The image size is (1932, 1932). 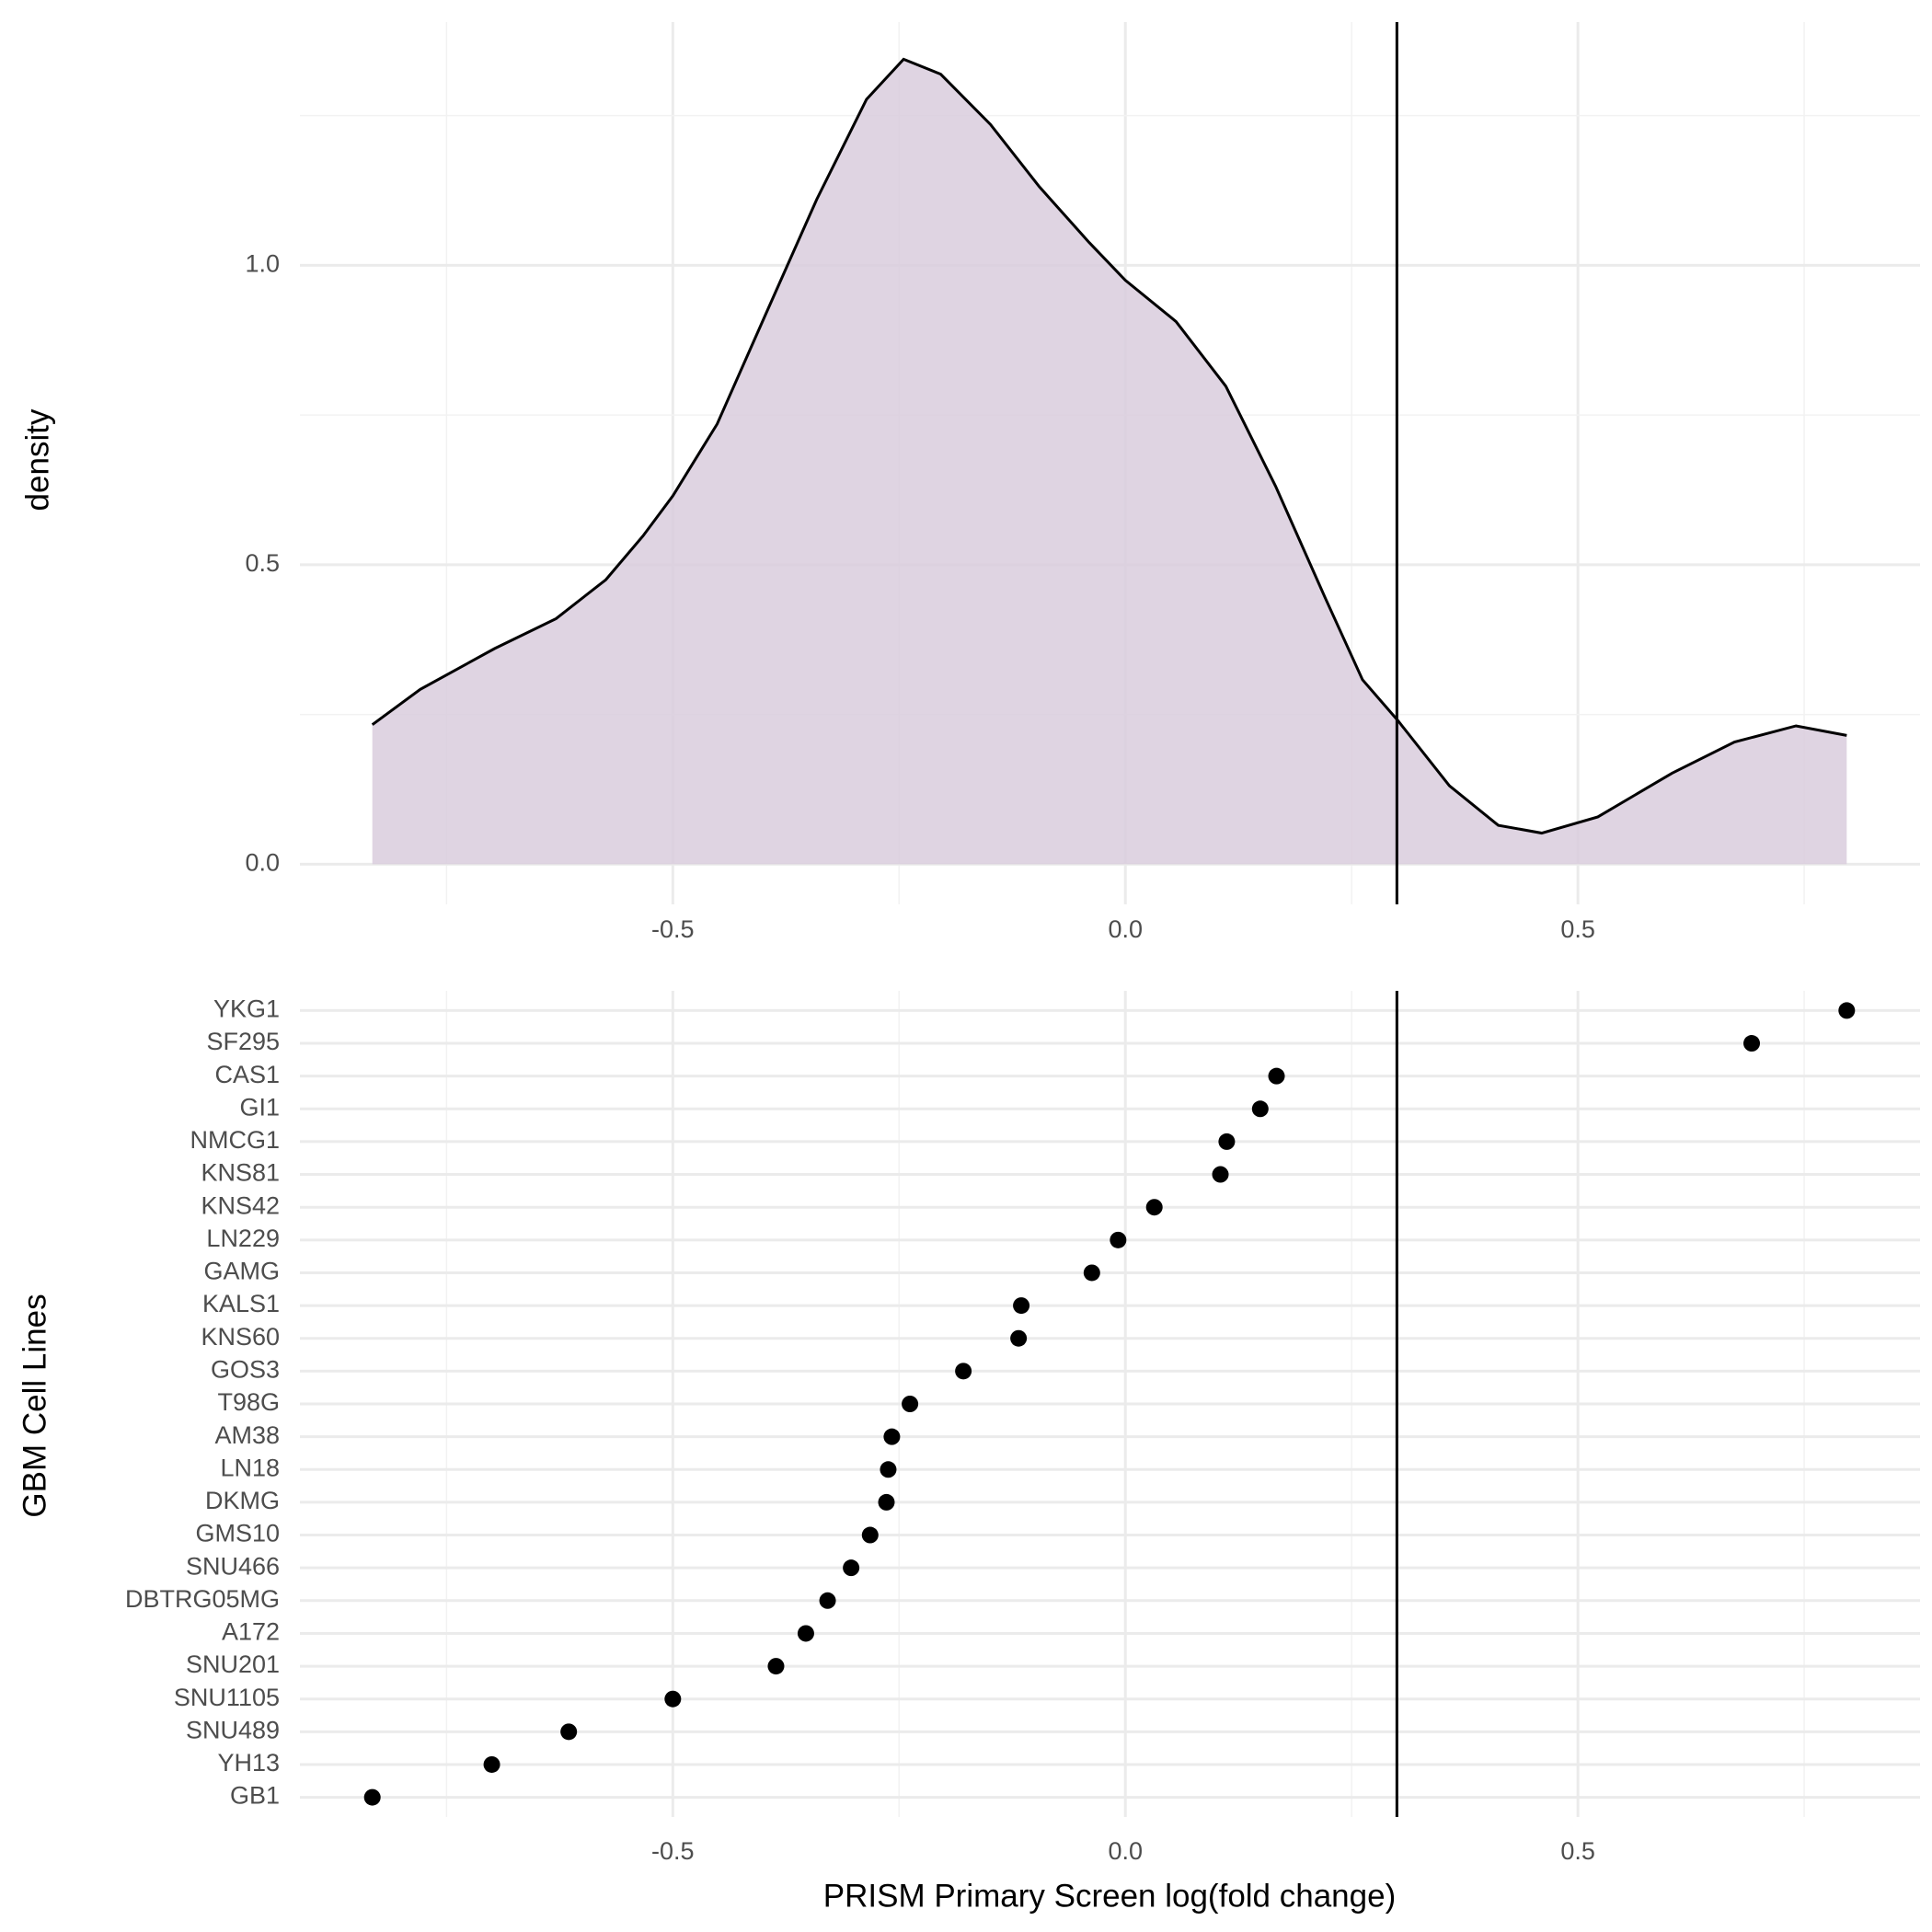 What do you see at coordinates (202, 1599) in the screenshot?
I see `y-tick-label: DBTRG05MG` at bounding box center [202, 1599].